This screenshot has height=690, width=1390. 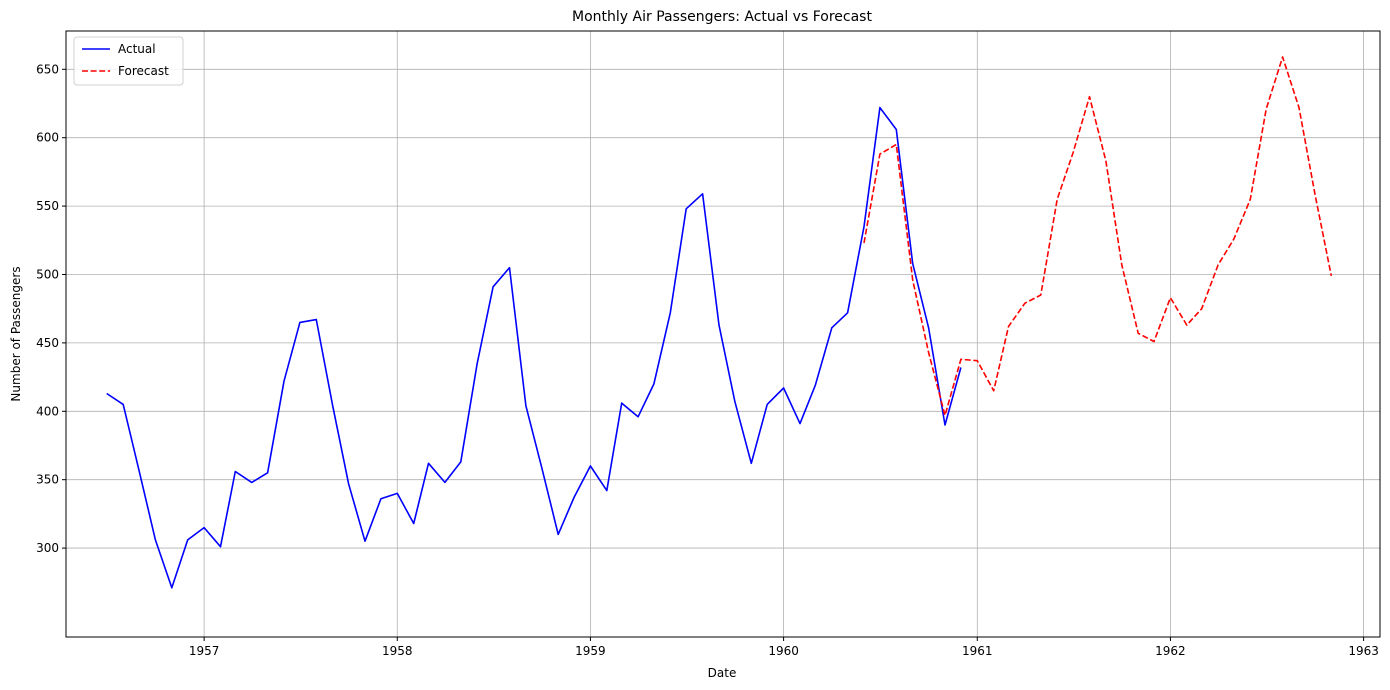 I want to click on y-tick-label: 500, so click(x=47, y=274).